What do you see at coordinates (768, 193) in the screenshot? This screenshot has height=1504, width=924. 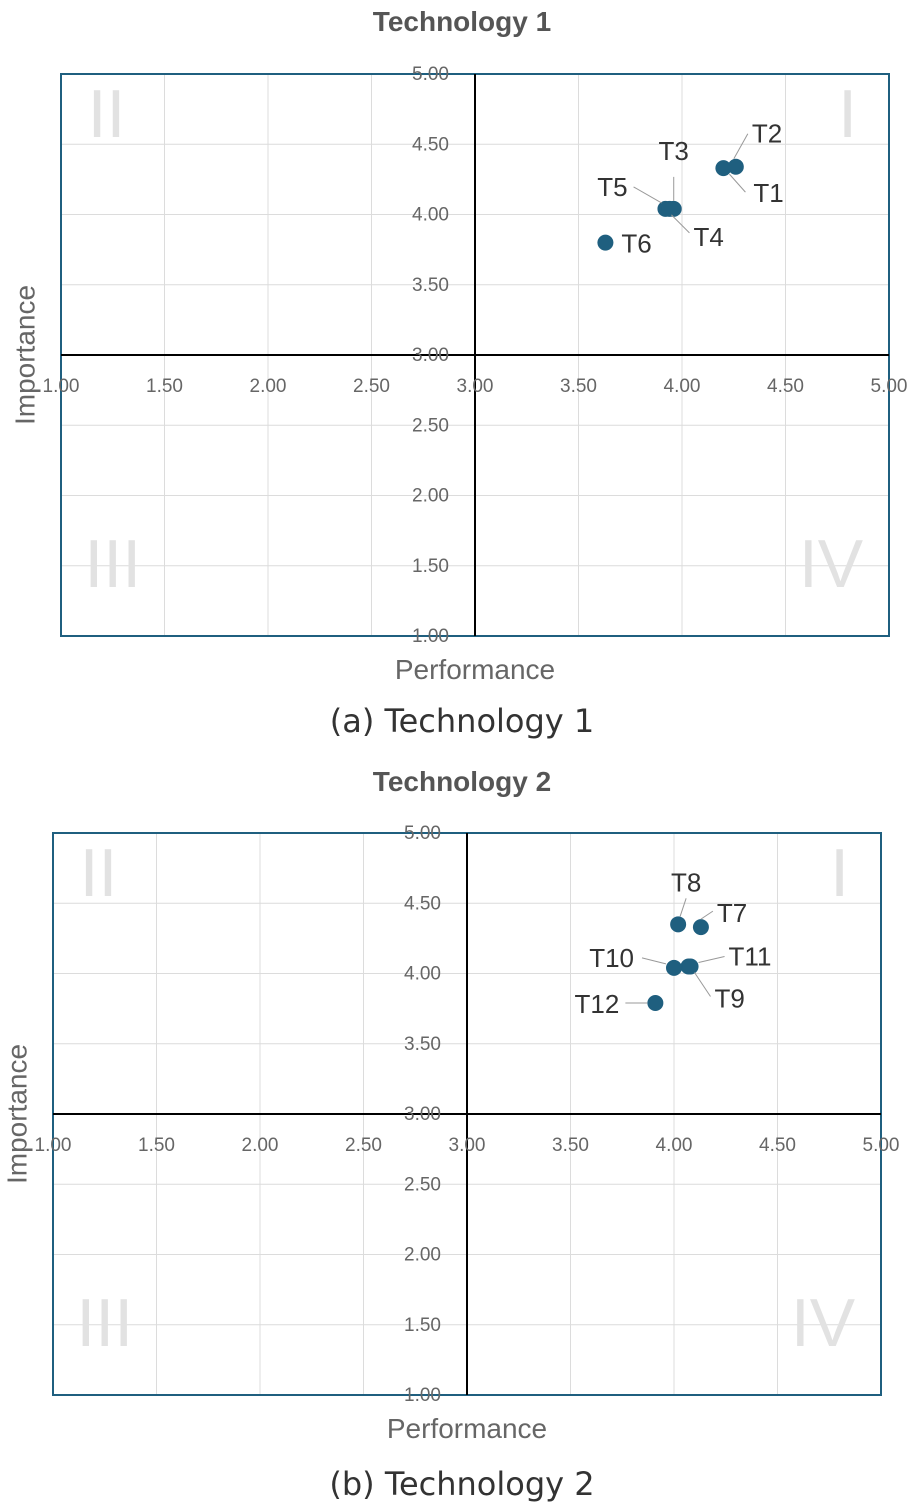 I see `data-label-t1: T1` at bounding box center [768, 193].